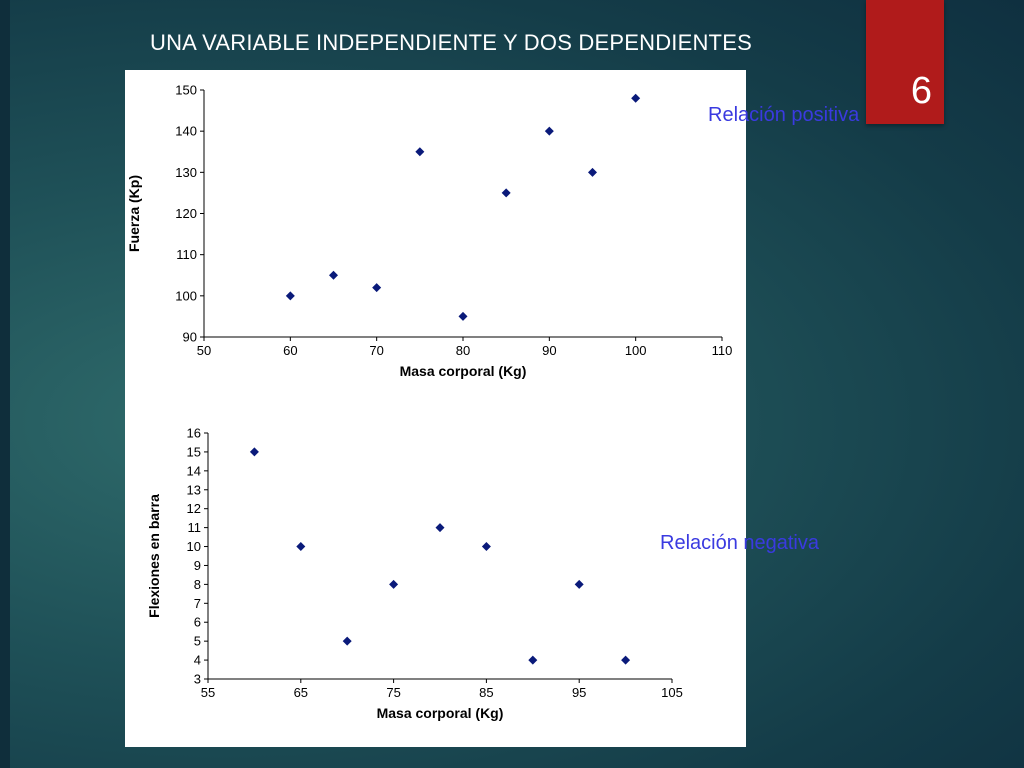  I want to click on y-axis-label: Flexiones en barra, so click(154, 556).